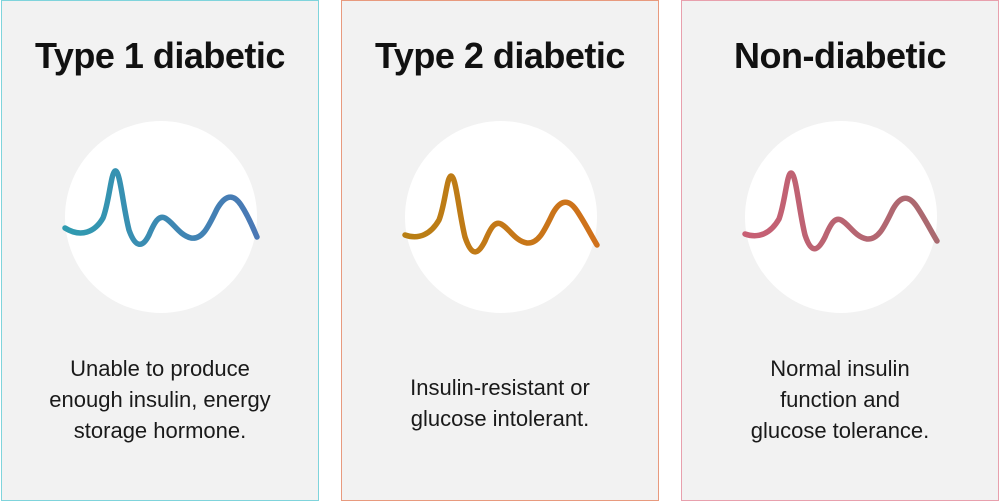  What do you see at coordinates (840, 55) in the screenshot?
I see `non-diabetic-title: Non-diabetic` at bounding box center [840, 55].